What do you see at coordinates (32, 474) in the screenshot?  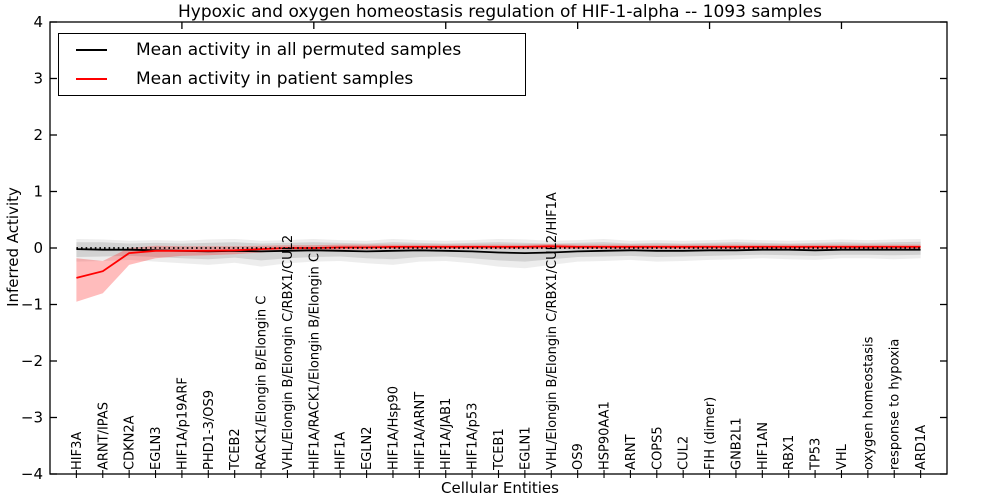 I see `y-tick-label: −4` at bounding box center [32, 474].